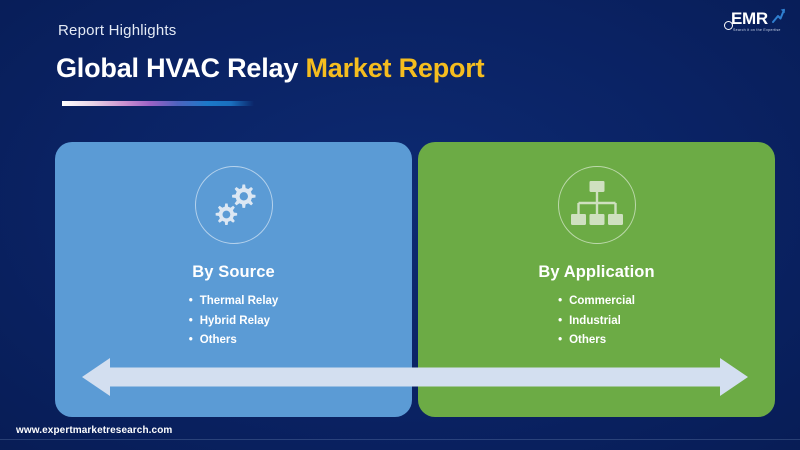 This screenshot has height=450, width=800. What do you see at coordinates (158, 103) in the screenshot?
I see `title-divider` at bounding box center [158, 103].